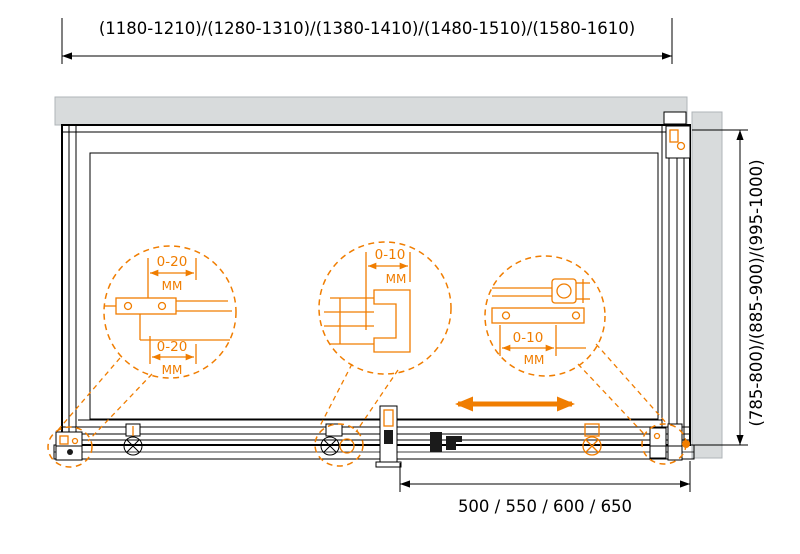  Describe the element at coordinates (632, 404) in the screenshot. I see `detail-callout-right` at that location.